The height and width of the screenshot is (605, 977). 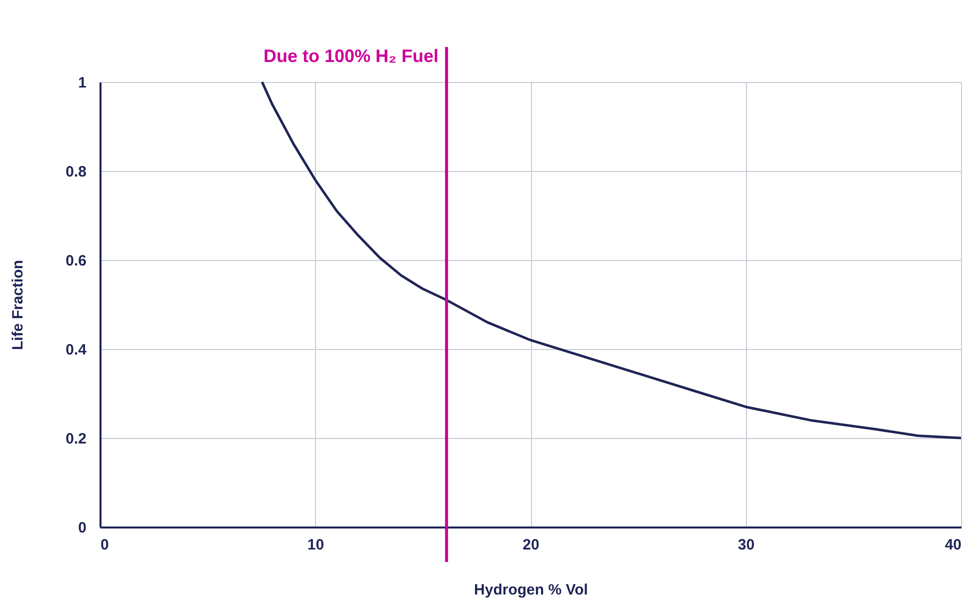 I want to click on x-tick-label: 40, so click(x=953, y=545).